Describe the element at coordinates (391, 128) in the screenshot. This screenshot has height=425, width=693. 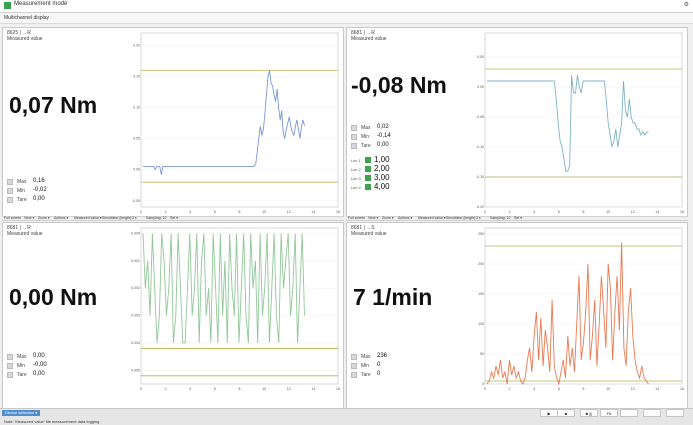
I see `stat-max: Max 0,02` at that location.